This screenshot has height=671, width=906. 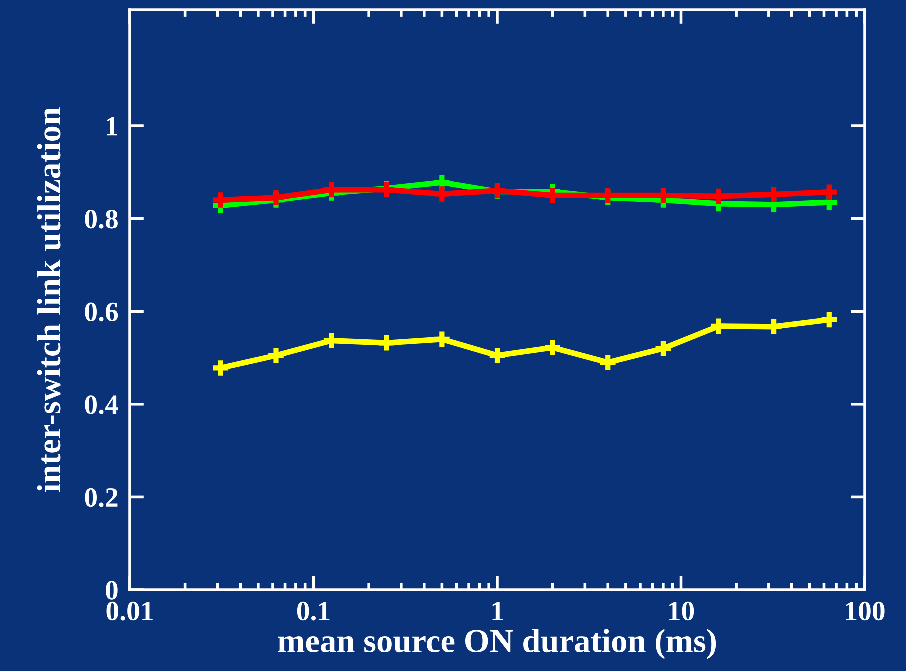 What do you see at coordinates (101, 405) in the screenshot?
I see `y-tick-label: 0.4` at bounding box center [101, 405].